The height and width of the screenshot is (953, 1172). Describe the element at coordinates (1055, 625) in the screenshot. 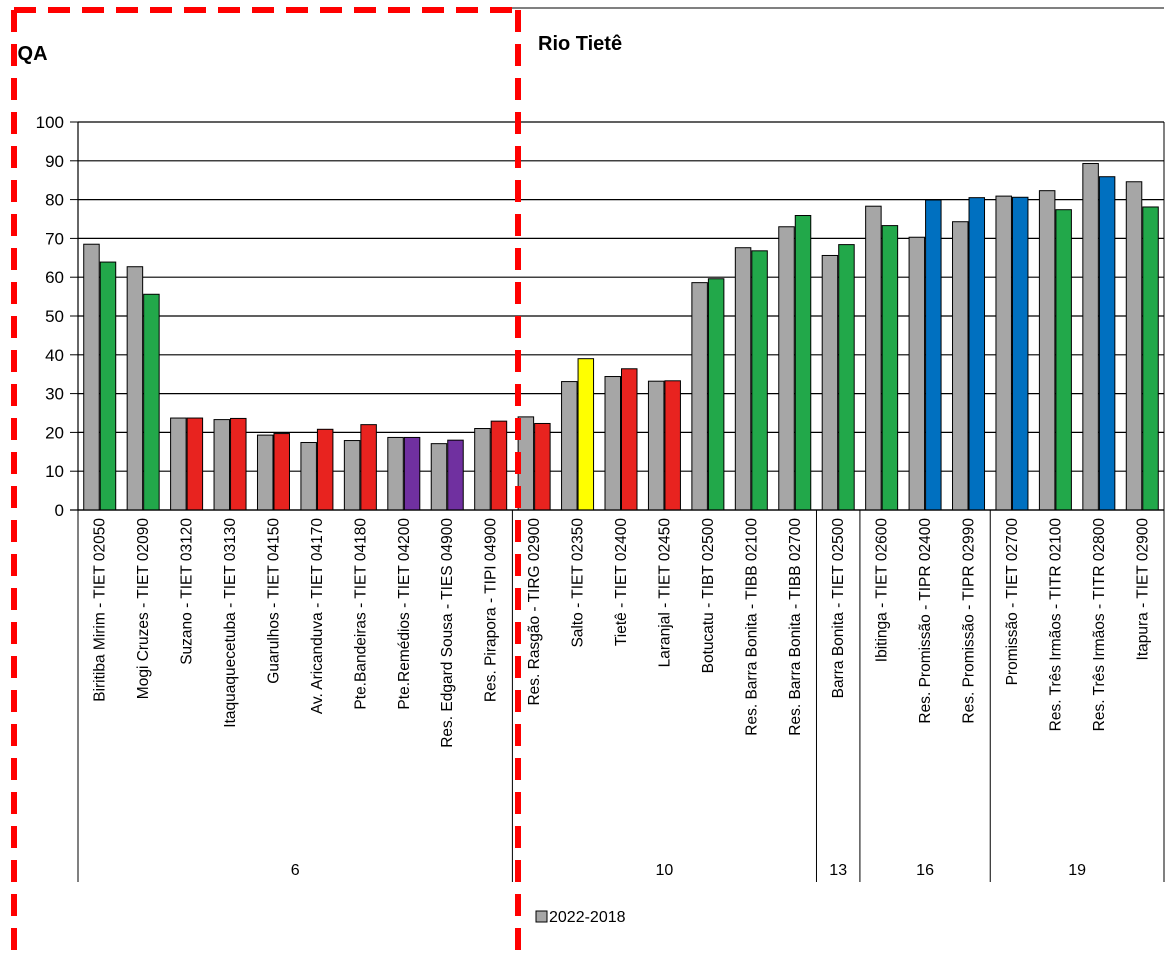

I see `category-label: Res. Três Irmãos - TITR 02100` at that location.